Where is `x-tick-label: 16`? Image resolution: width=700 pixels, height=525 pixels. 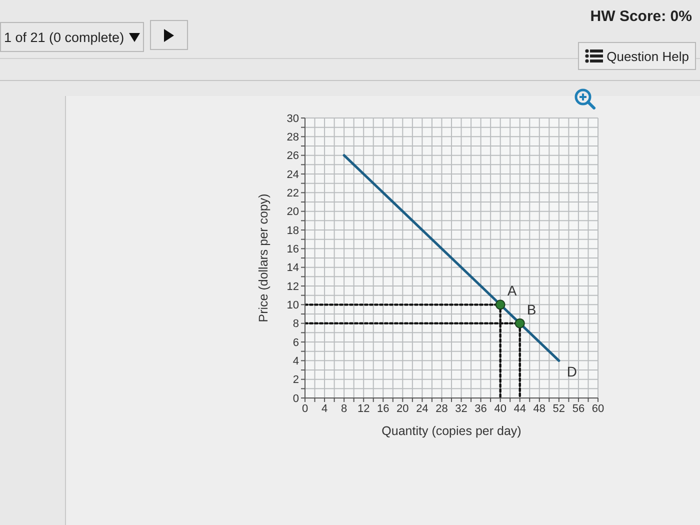 x-tick-label: 16 is located at coordinates (383, 408).